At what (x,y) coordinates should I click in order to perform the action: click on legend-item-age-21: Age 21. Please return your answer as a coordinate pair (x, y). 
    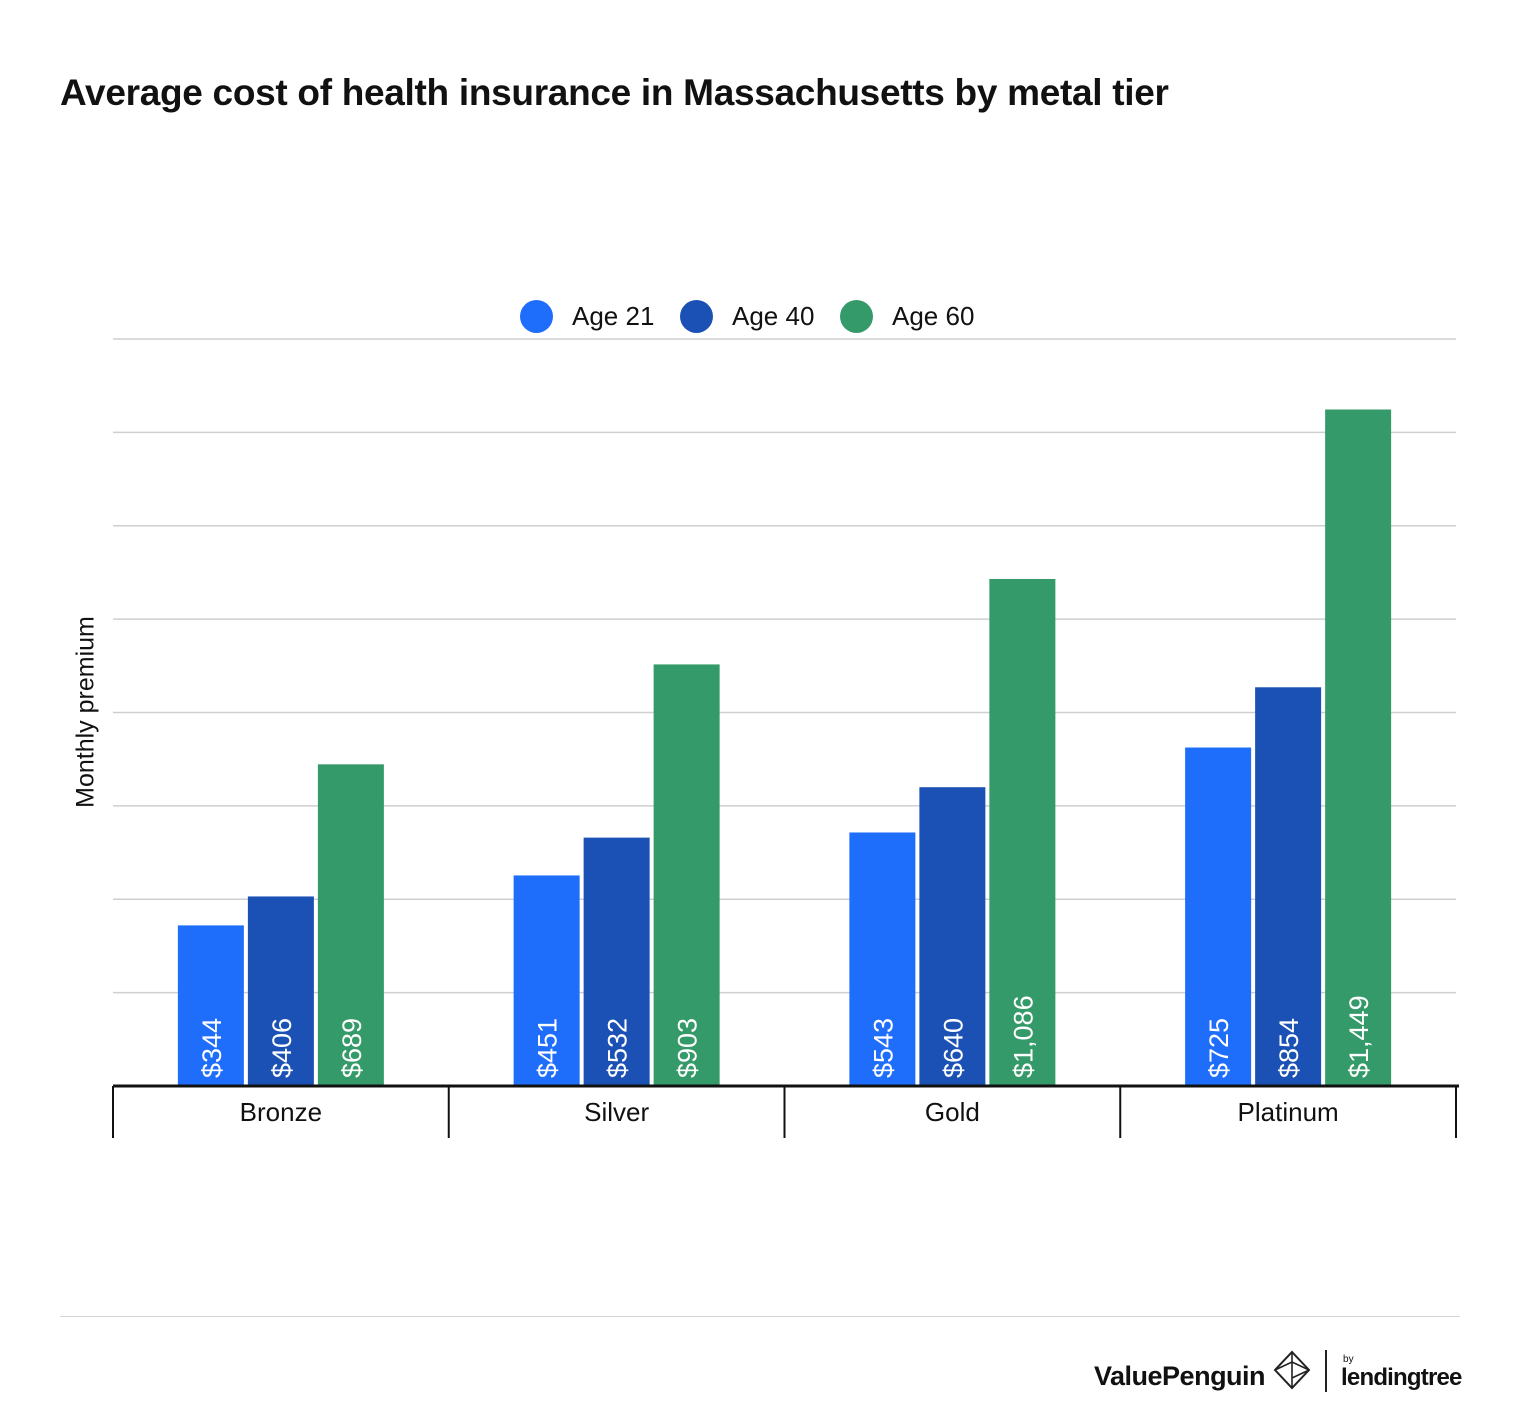
    Looking at the image, I should click on (587, 316).